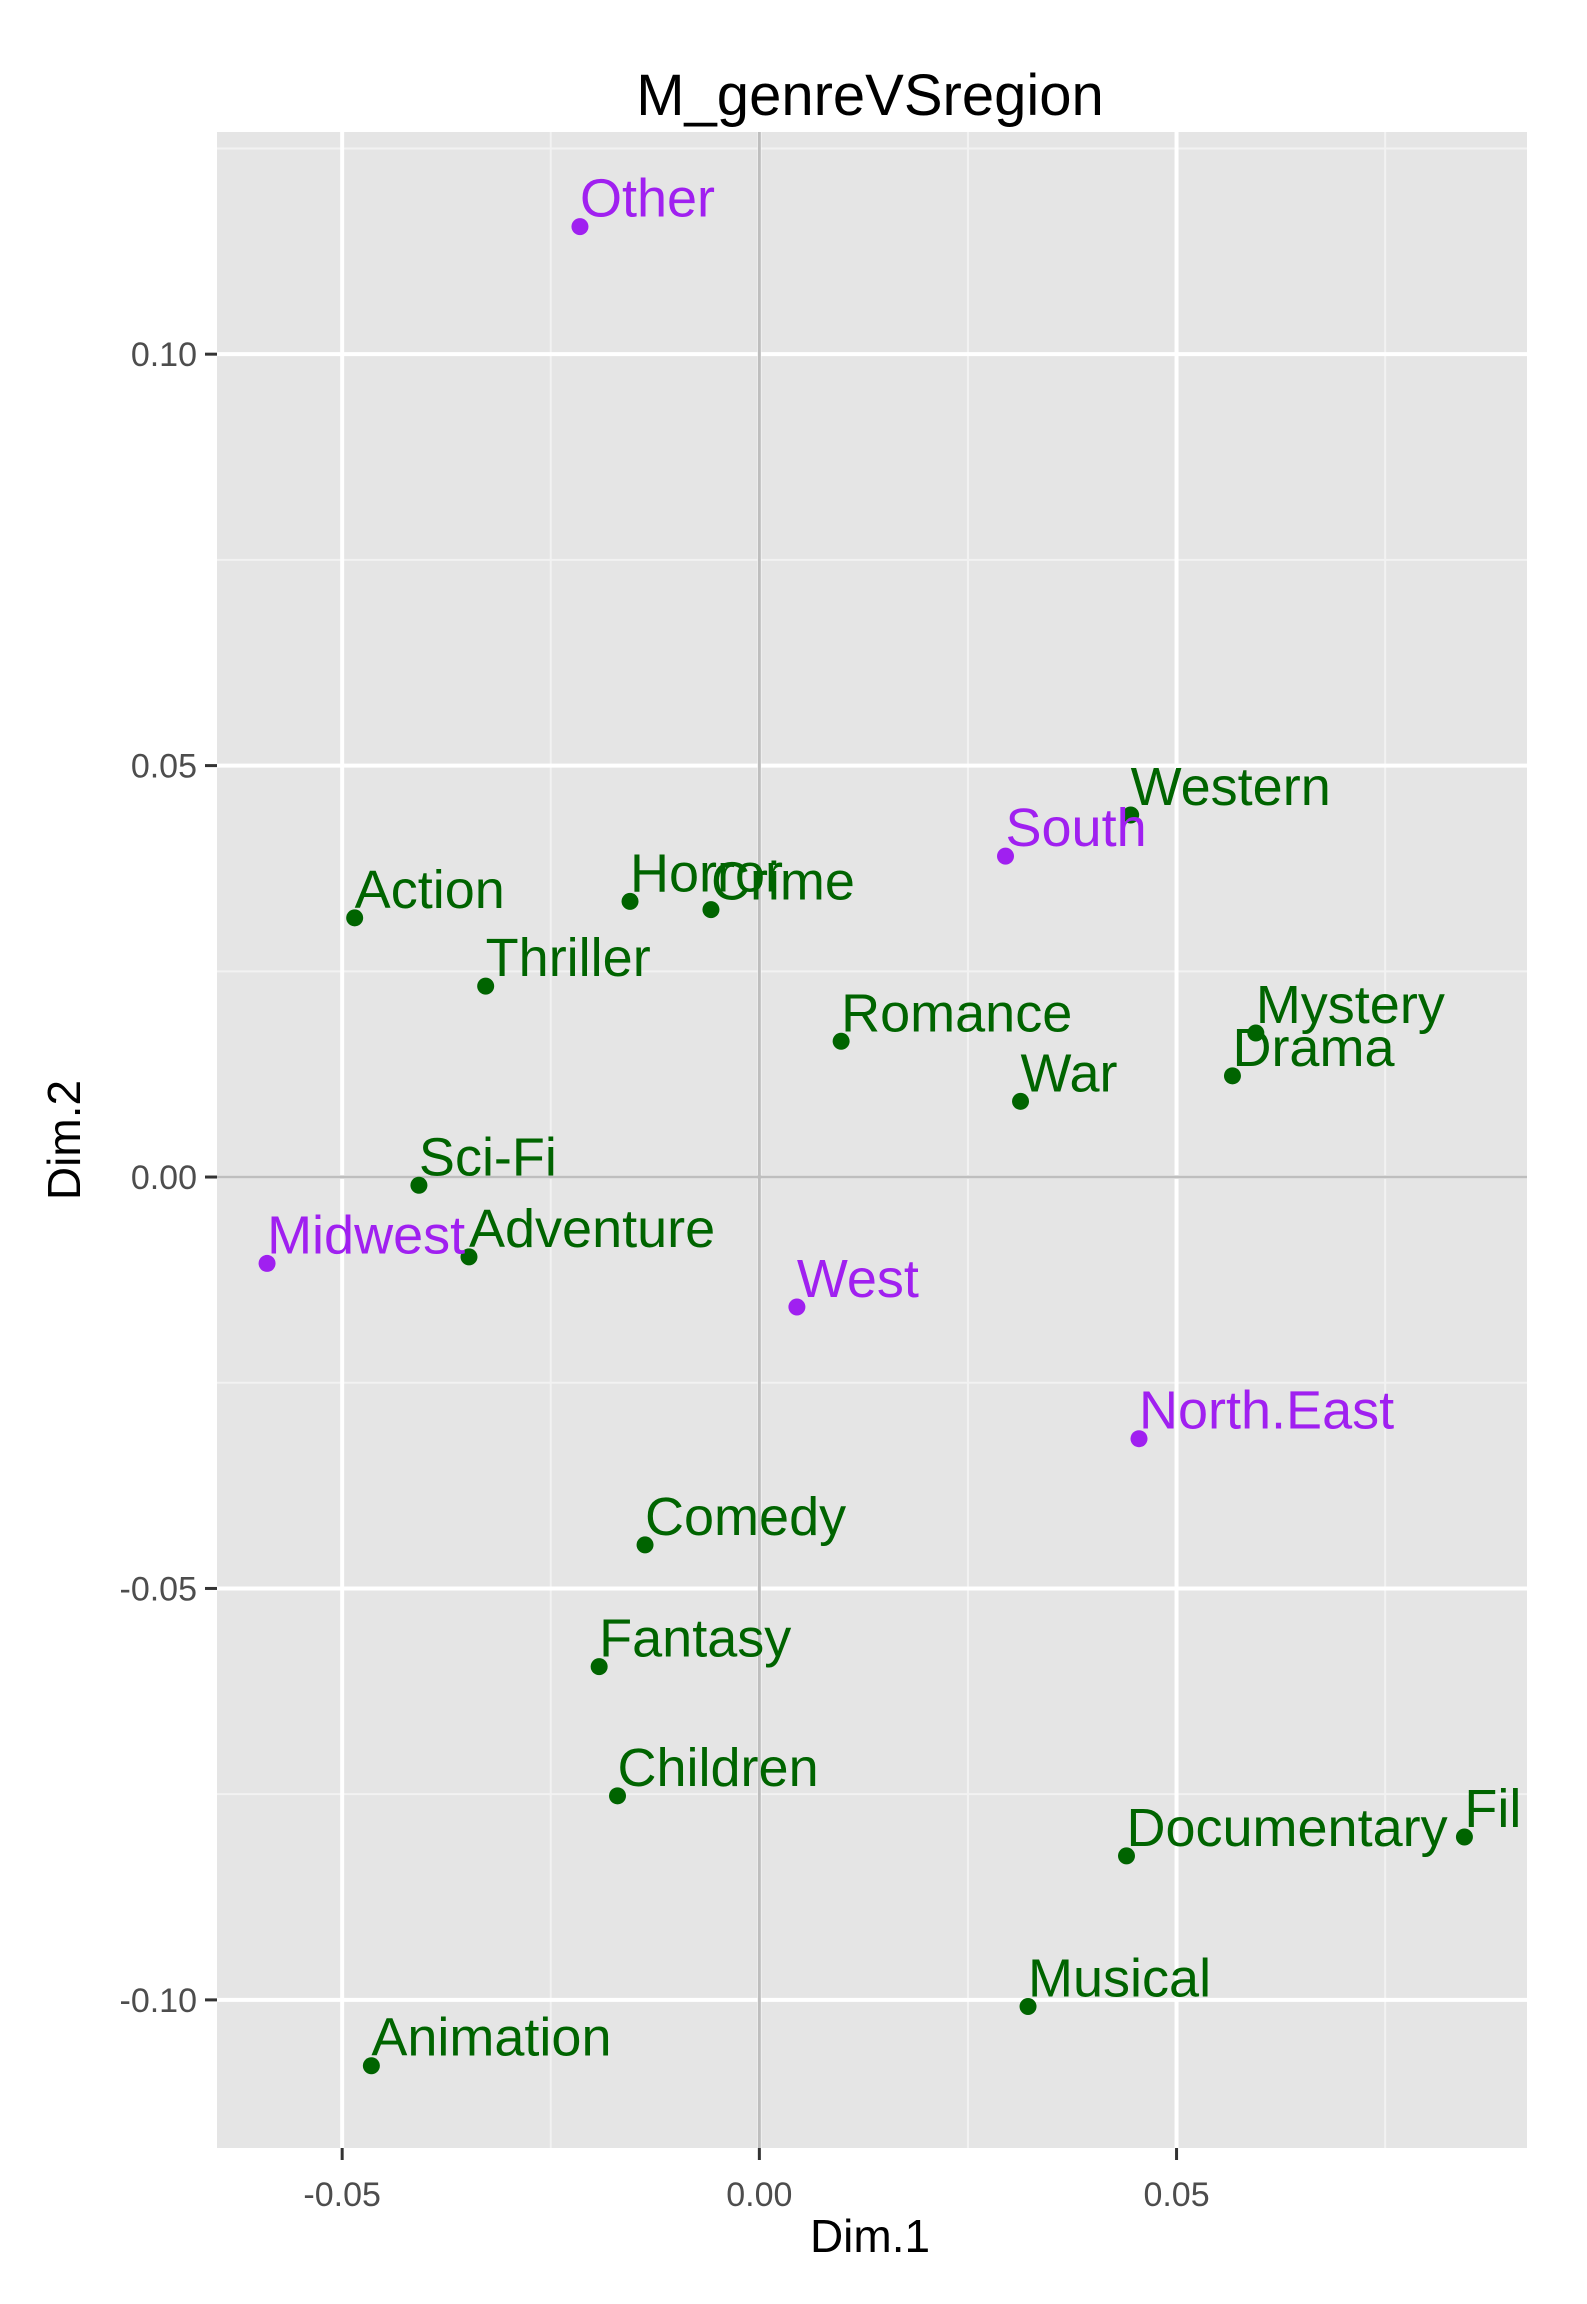 This screenshot has height=2304, width=1587. Describe the element at coordinates (164, 1178) in the screenshot. I see `y-tick-label: 0.00` at that location.